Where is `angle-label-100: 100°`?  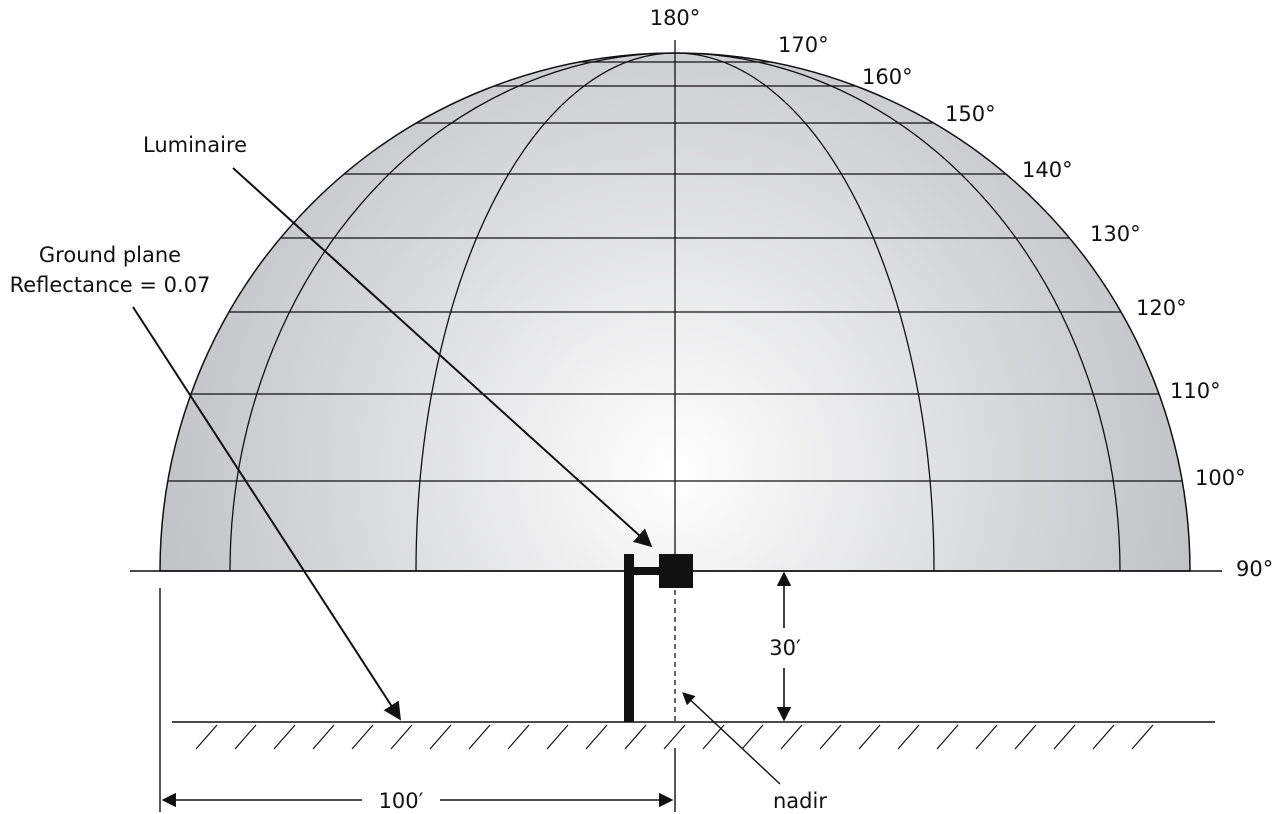 angle-label-100: 100° is located at coordinates (1220, 478).